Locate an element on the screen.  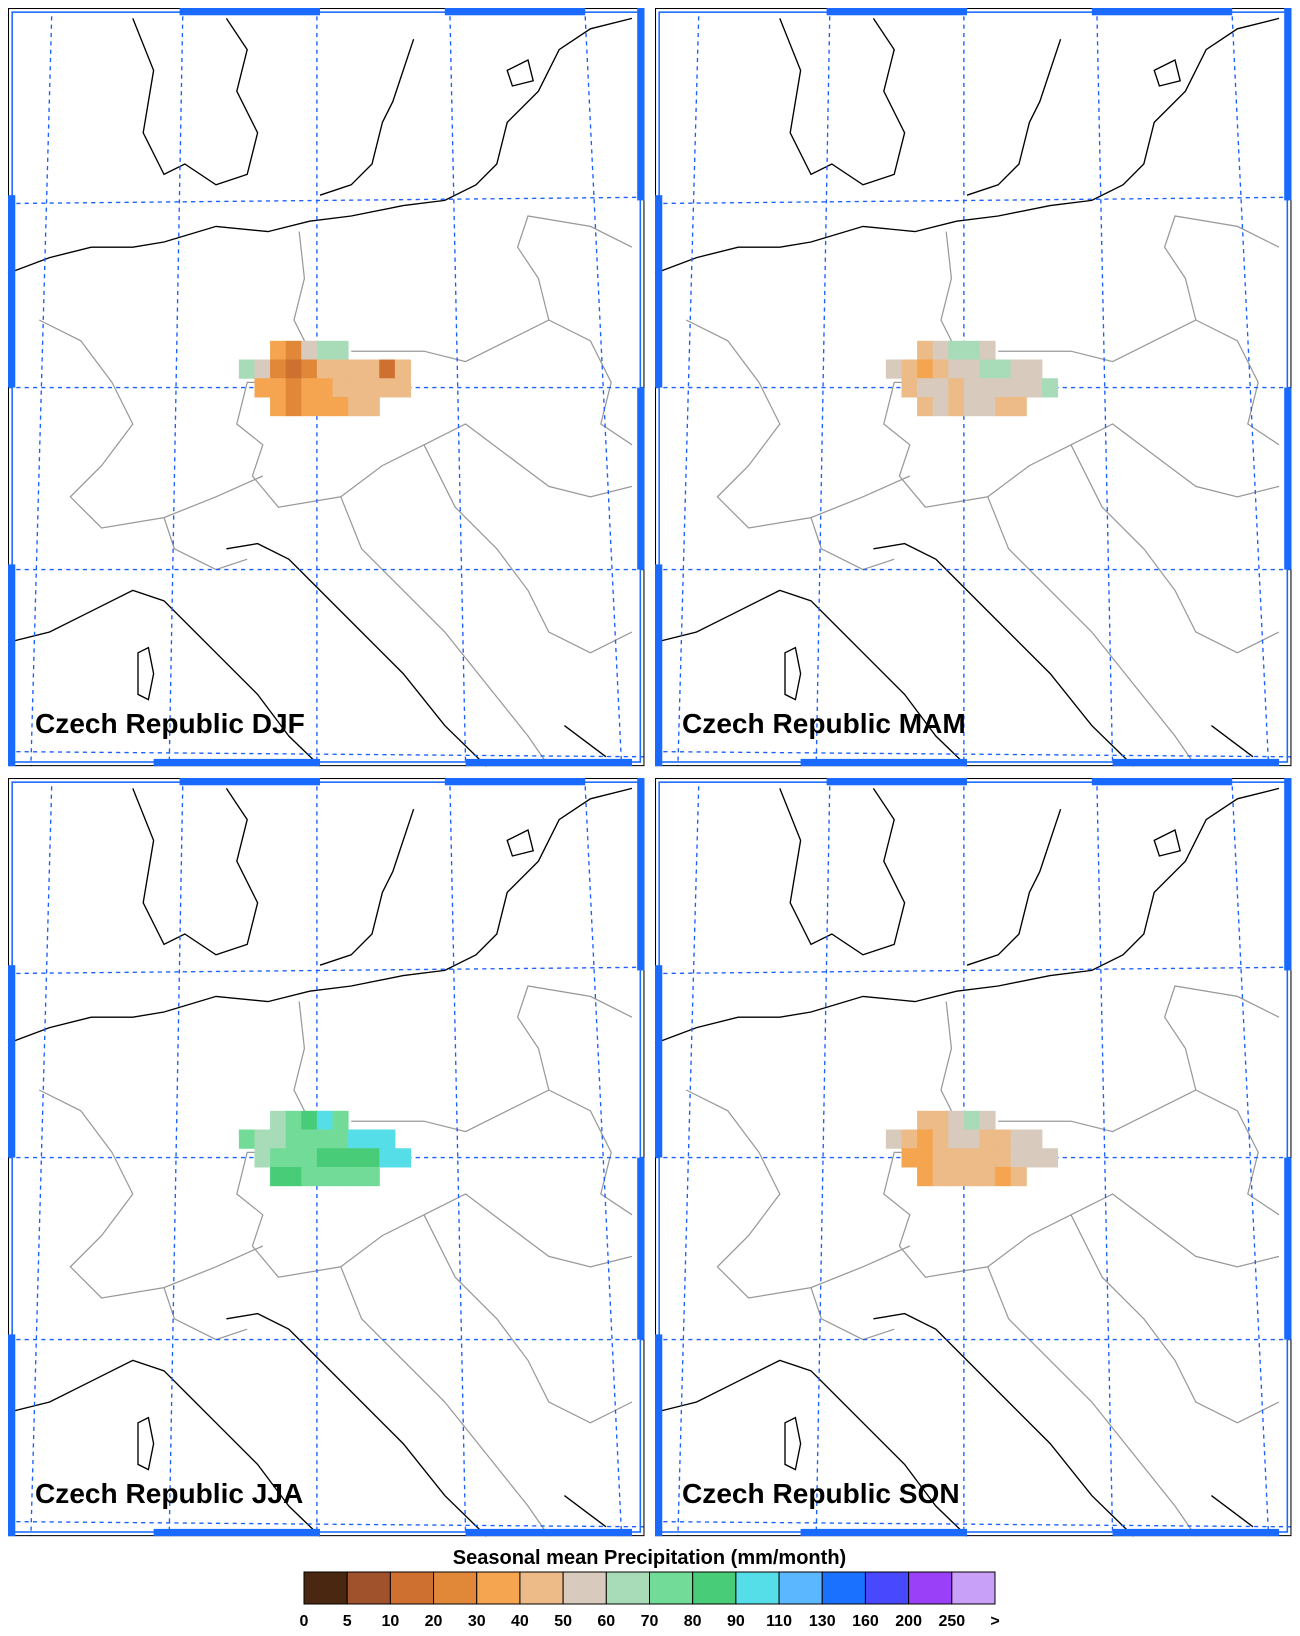
colorbar-label: 5 is located at coordinates (347, 1621).